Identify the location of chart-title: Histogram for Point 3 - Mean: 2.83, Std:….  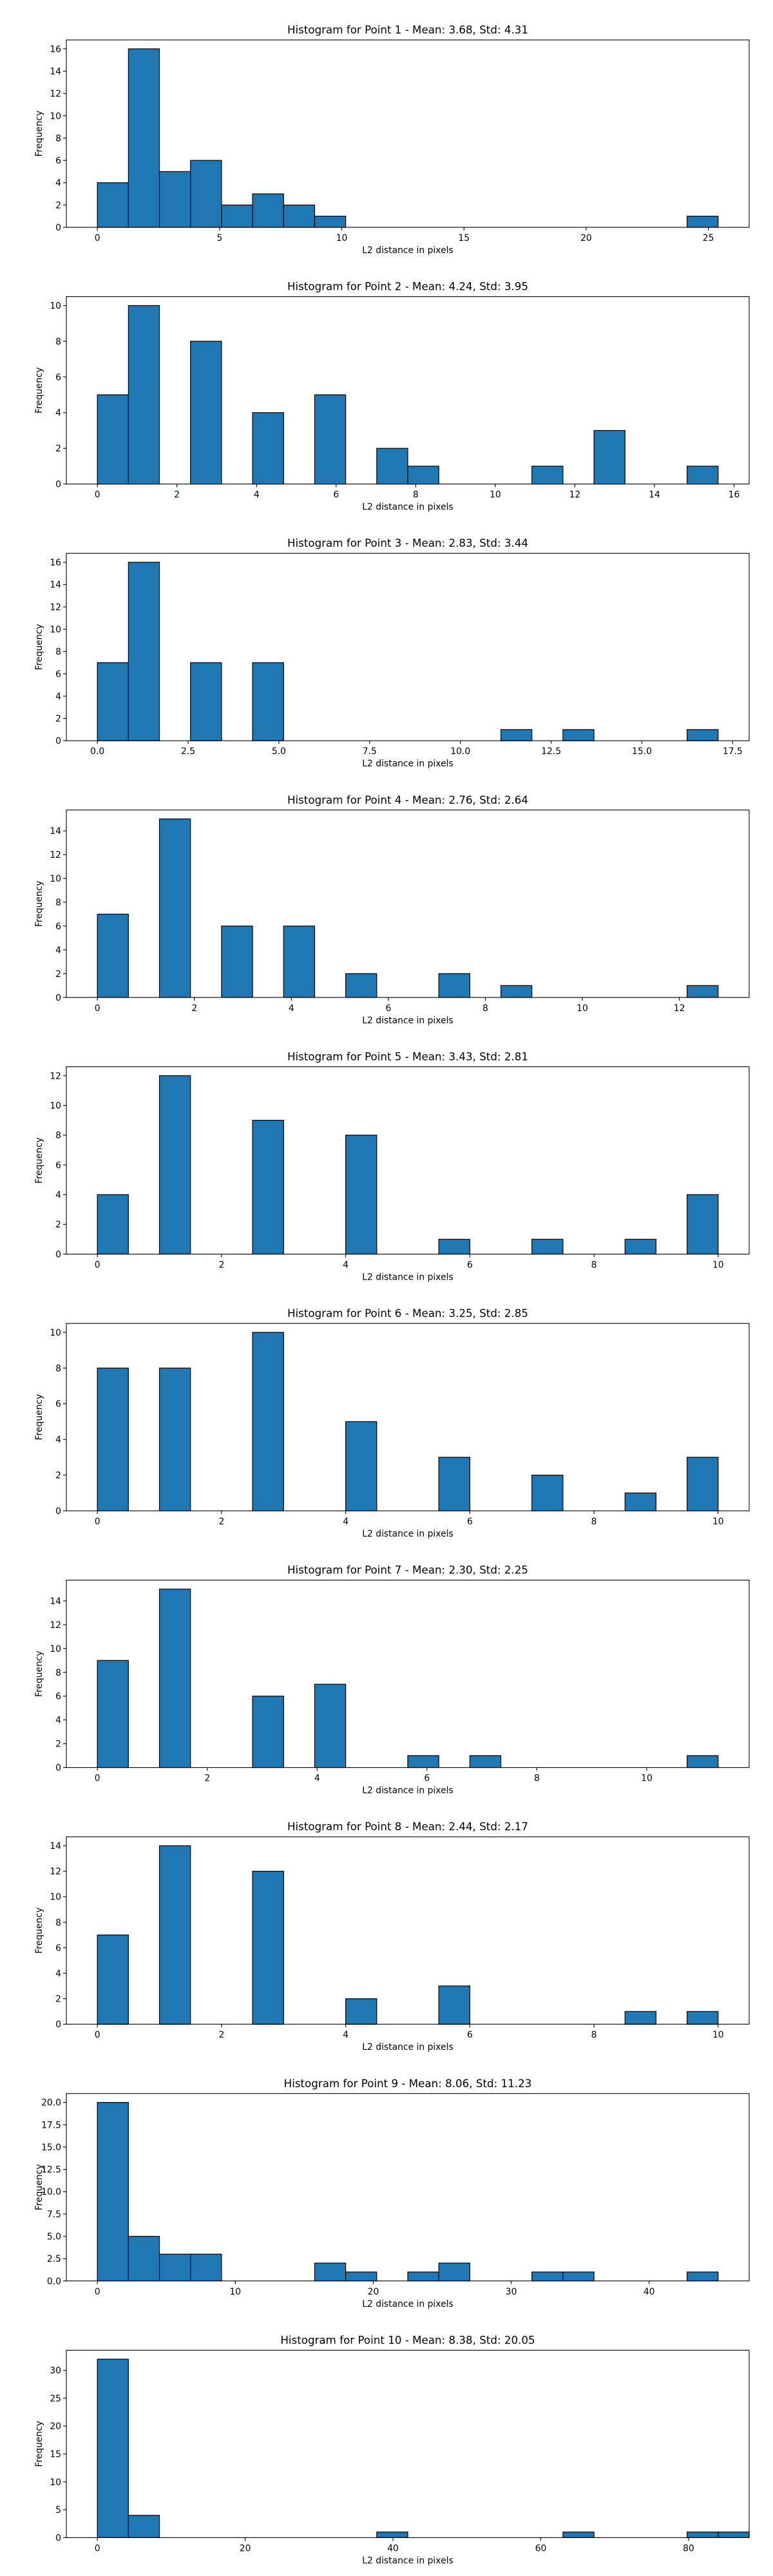
(407, 542).